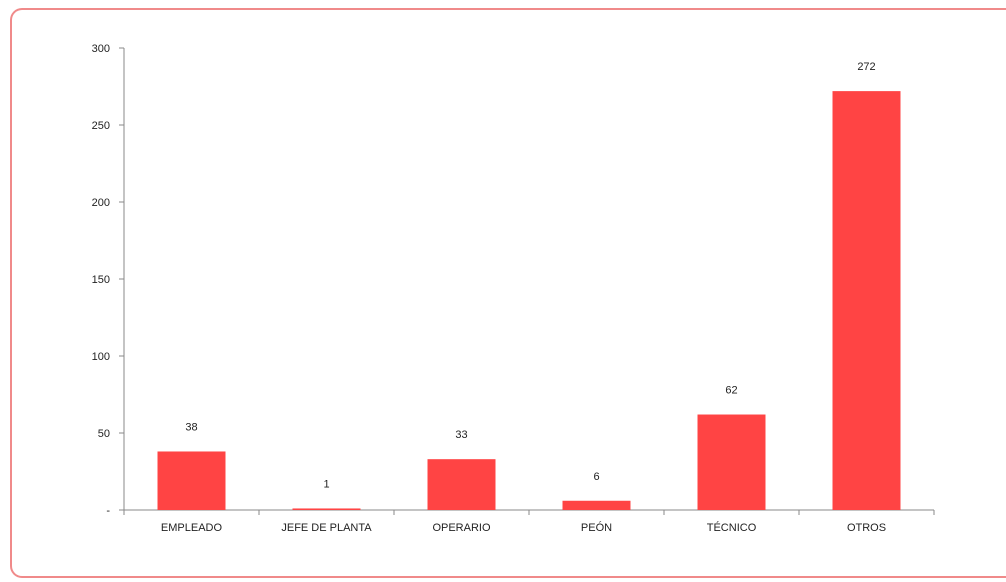 The image size is (1006, 582). I want to click on y-tick-label: -, so click(108, 511).